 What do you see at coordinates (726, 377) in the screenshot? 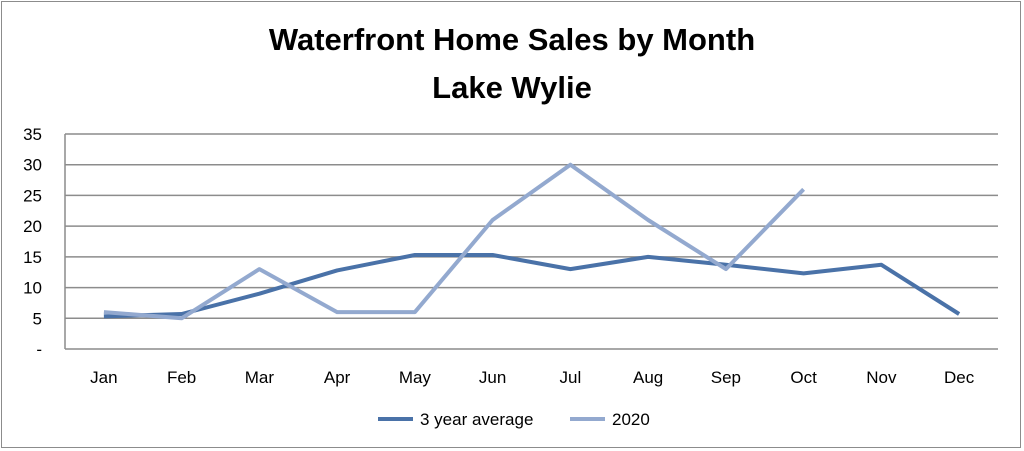
I see `x-tick-label: Sep` at bounding box center [726, 377].